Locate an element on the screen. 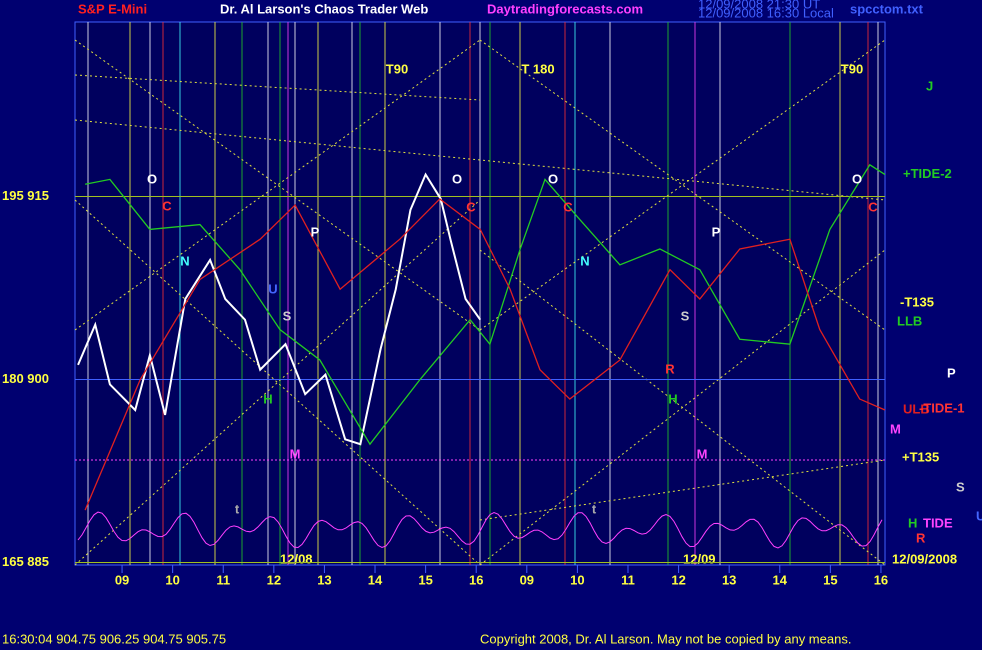 The width and height of the screenshot is (982, 650). chart-title: Dr. Al Larson's Chaos Trader Web is located at coordinates (324, 8).